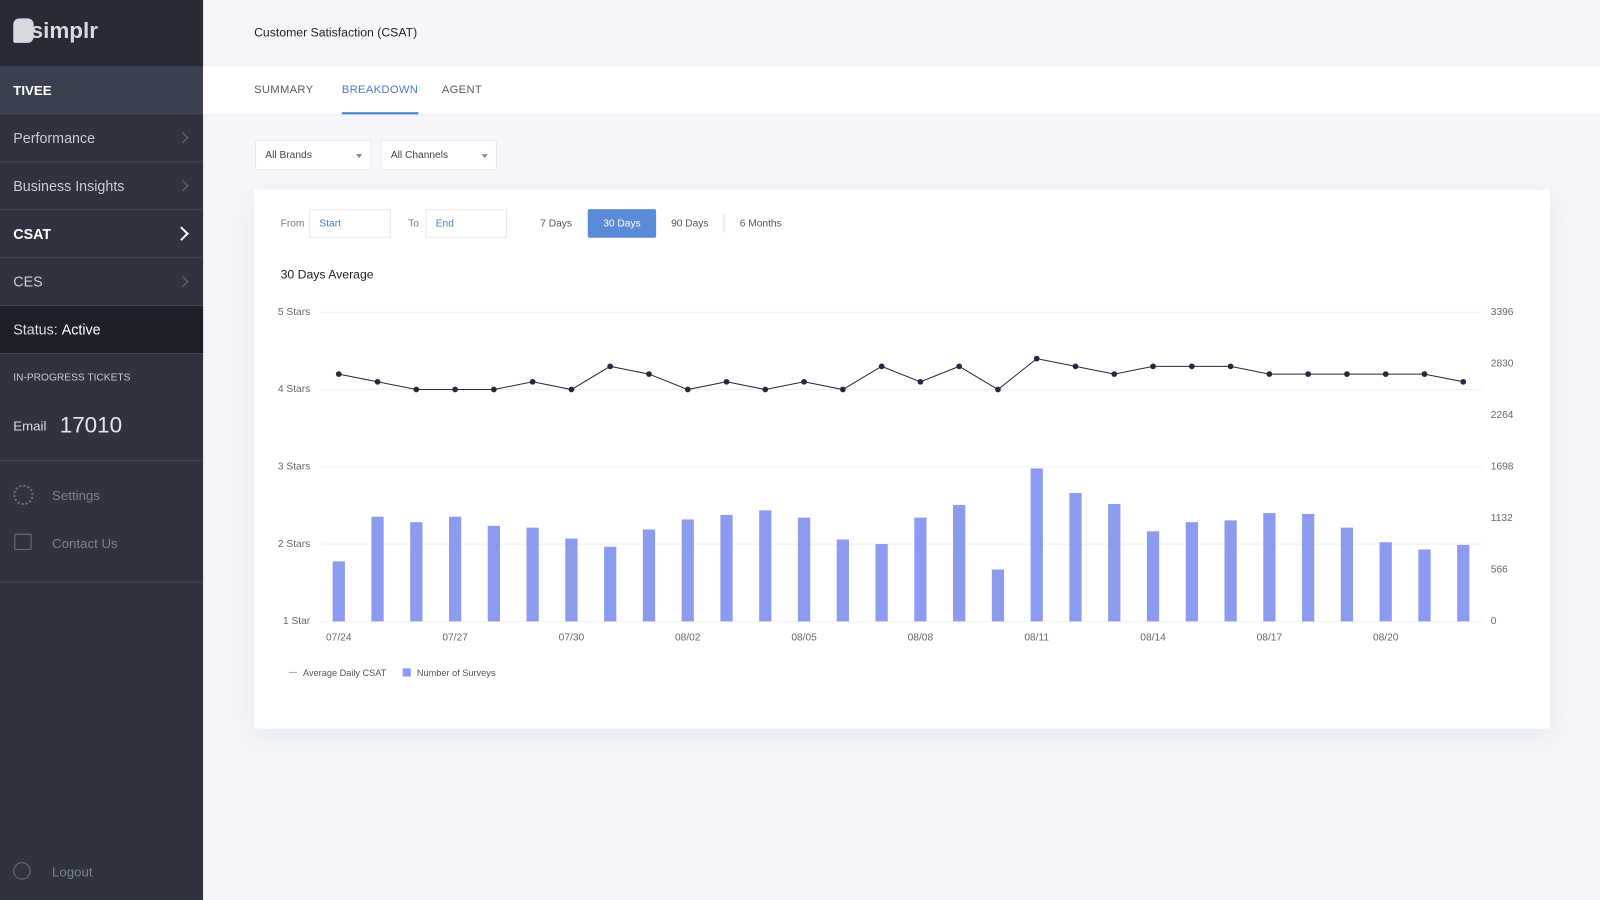 Image resolution: width=1600 pixels, height=900 pixels. I want to click on y2-tick-label: 1132, so click(1502, 518).